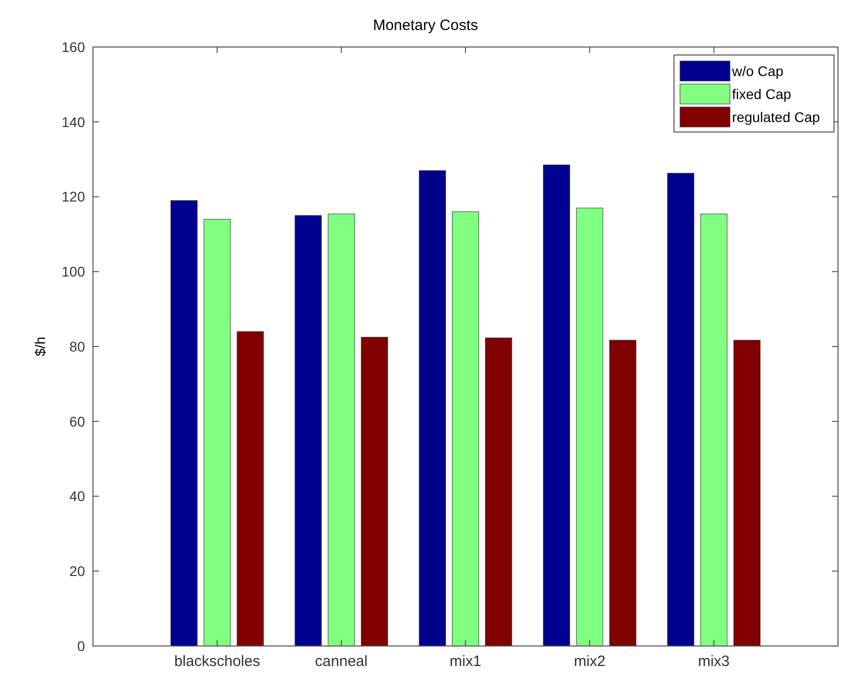  What do you see at coordinates (466, 661) in the screenshot?
I see `x-tick-label: mix1` at bounding box center [466, 661].